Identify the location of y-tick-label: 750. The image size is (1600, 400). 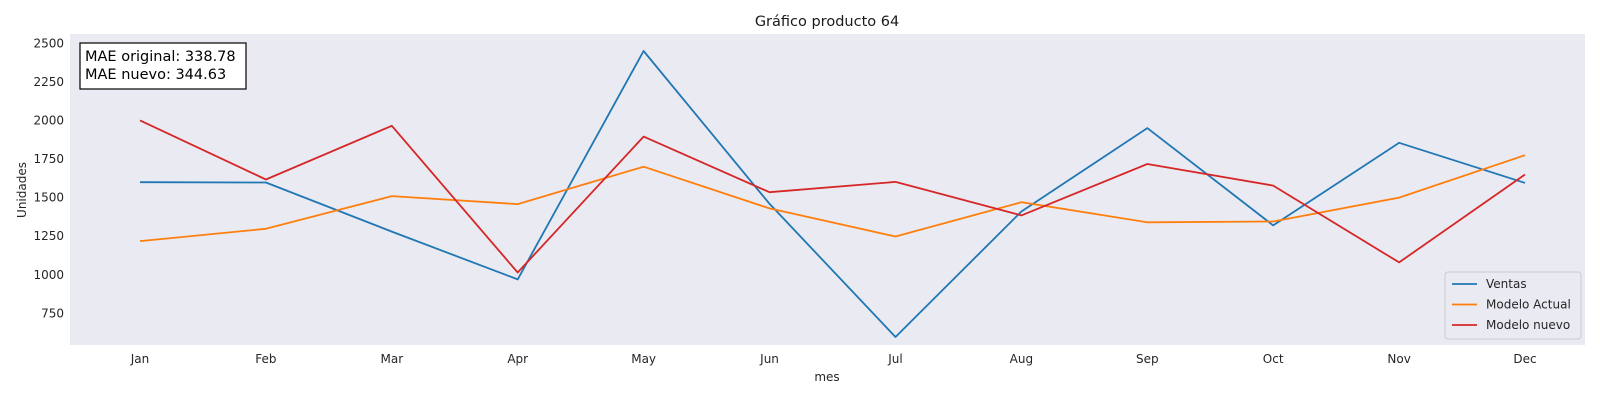
(52, 313).